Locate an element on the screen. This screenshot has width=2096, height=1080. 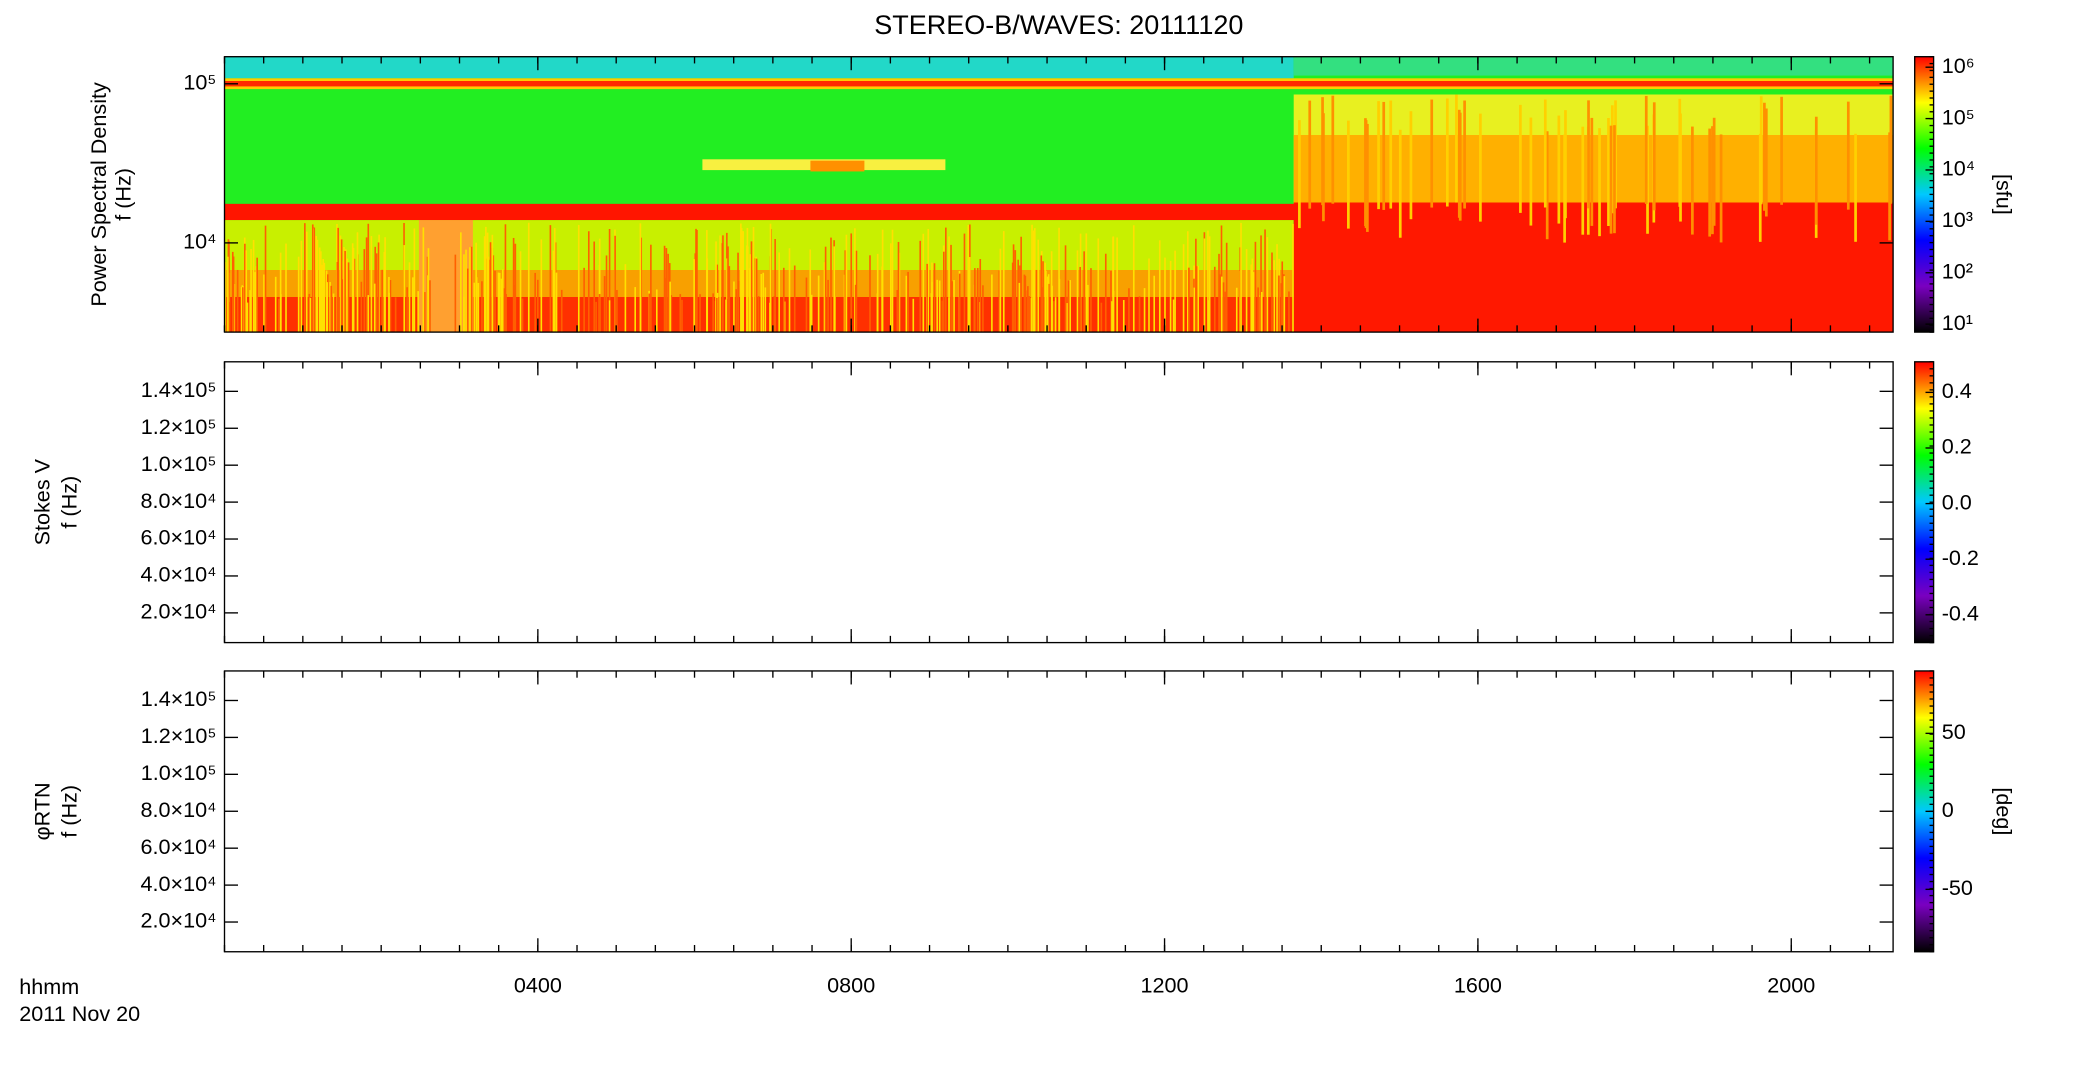
colorbar-tick-label: 50 is located at coordinates (1954, 731).